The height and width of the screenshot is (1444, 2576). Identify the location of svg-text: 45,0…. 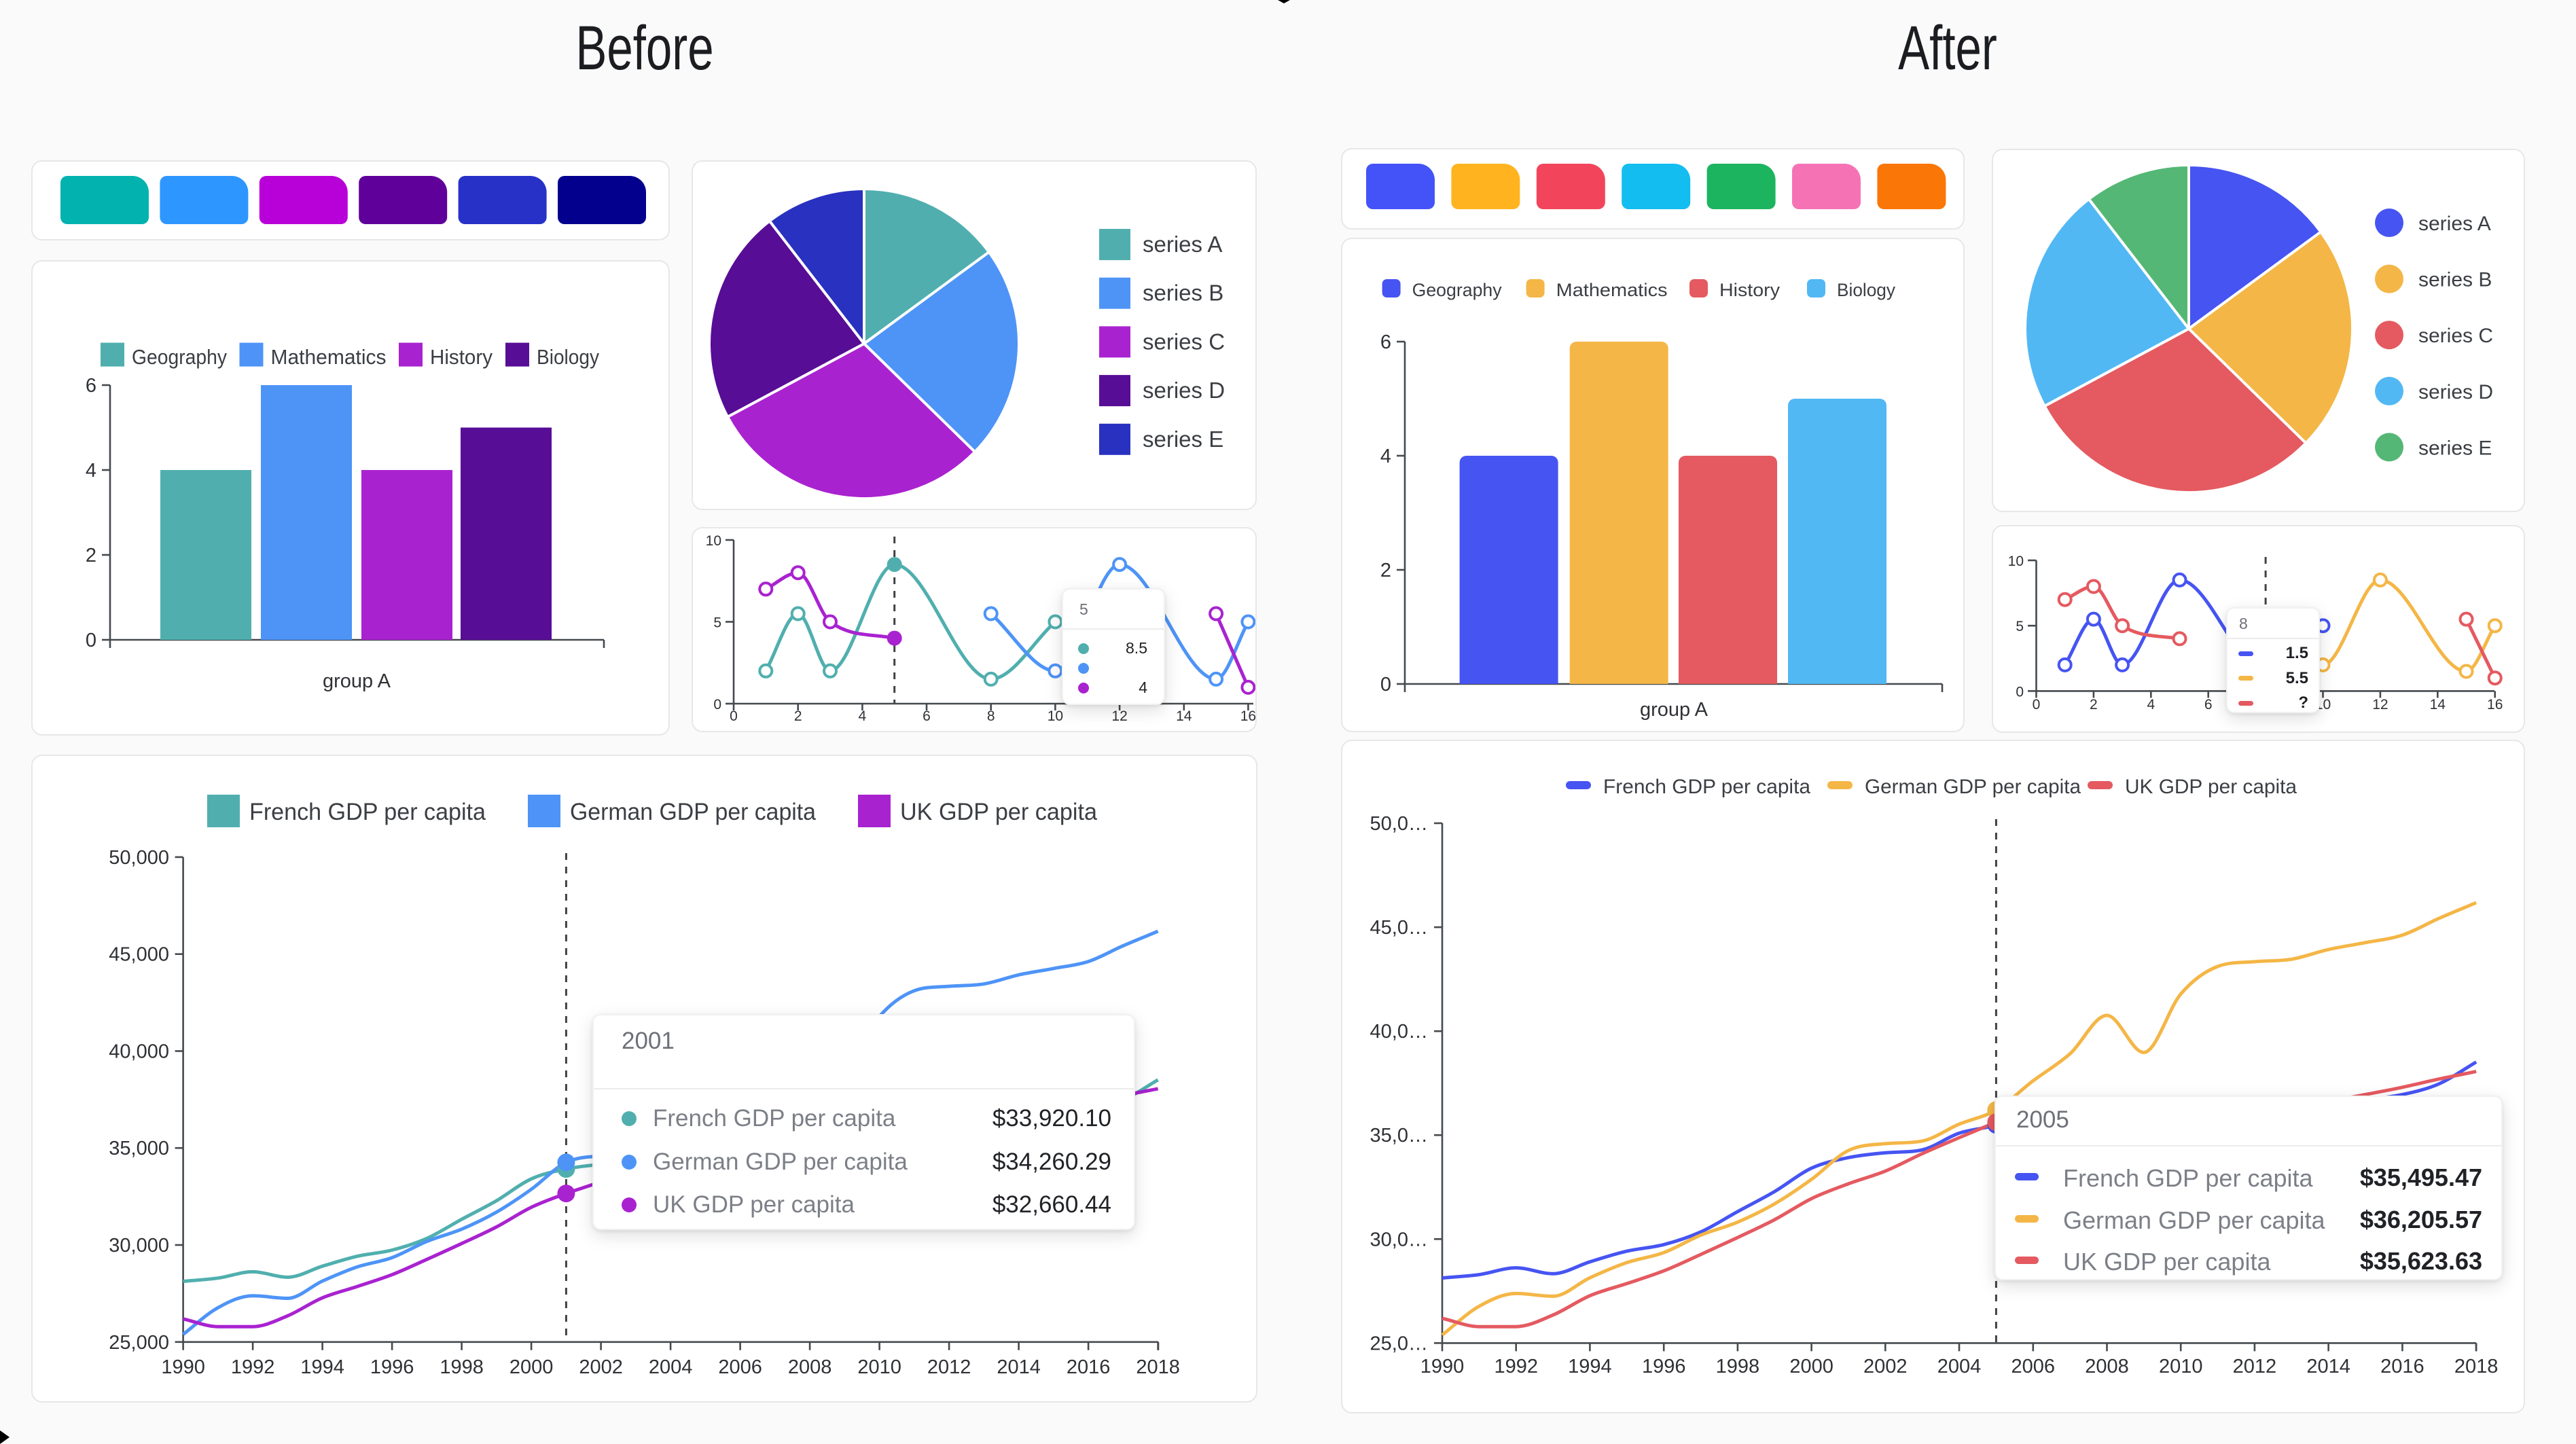
(1399, 928).